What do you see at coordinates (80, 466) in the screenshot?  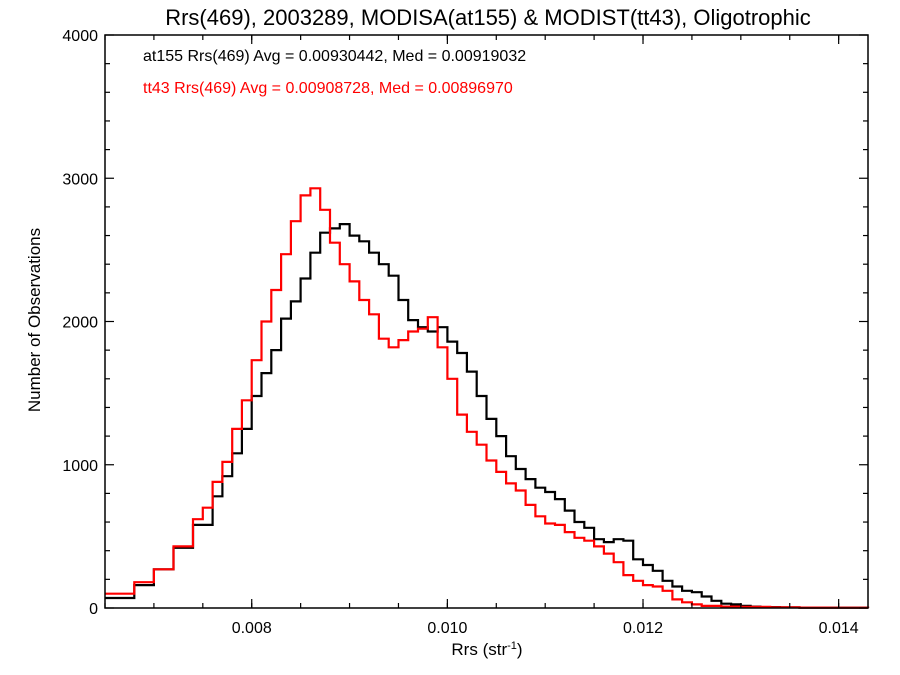 I see `y-tick-label: 1000` at bounding box center [80, 466].